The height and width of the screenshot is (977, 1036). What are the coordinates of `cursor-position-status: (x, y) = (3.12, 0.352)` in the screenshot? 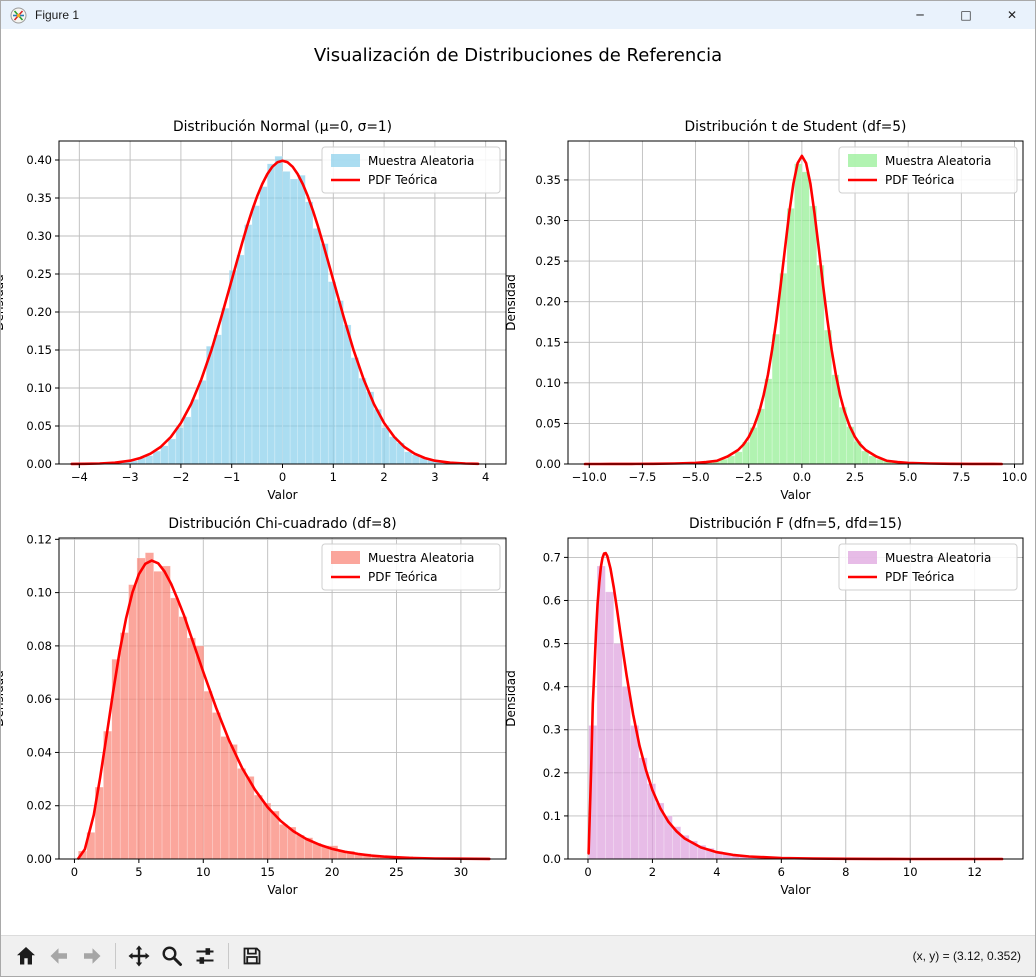 It's located at (966, 956).